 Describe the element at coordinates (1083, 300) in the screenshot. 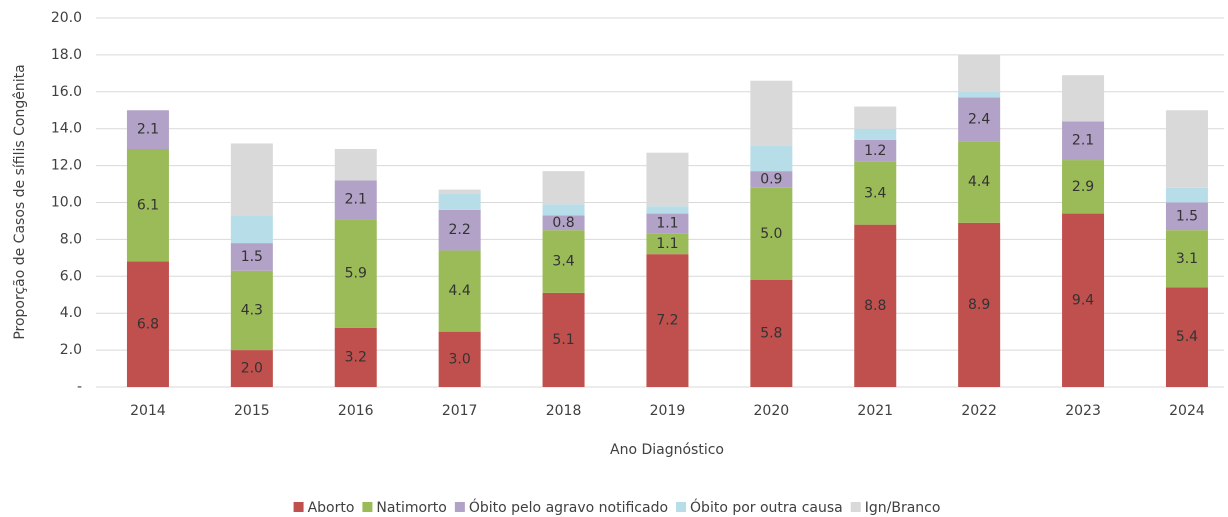

I see `data-label: 9.4` at that location.